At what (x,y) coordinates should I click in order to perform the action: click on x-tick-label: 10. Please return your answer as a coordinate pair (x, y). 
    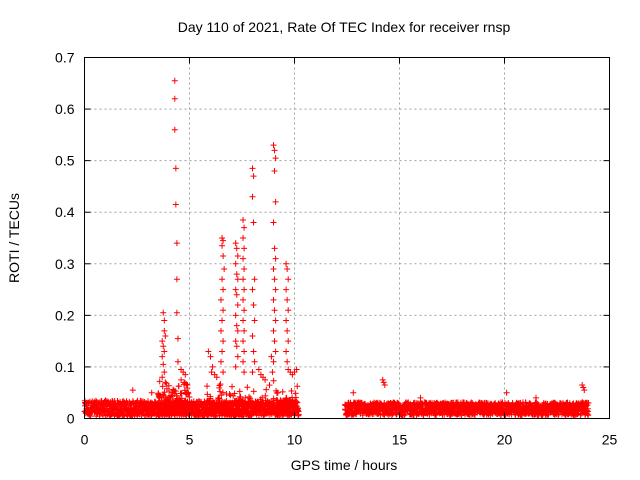
    Looking at the image, I should click on (295, 440).